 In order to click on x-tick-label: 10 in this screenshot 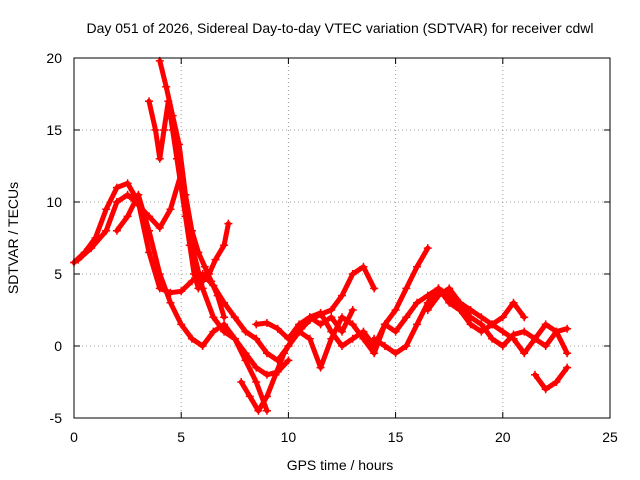, I will do `click(289, 437)`.